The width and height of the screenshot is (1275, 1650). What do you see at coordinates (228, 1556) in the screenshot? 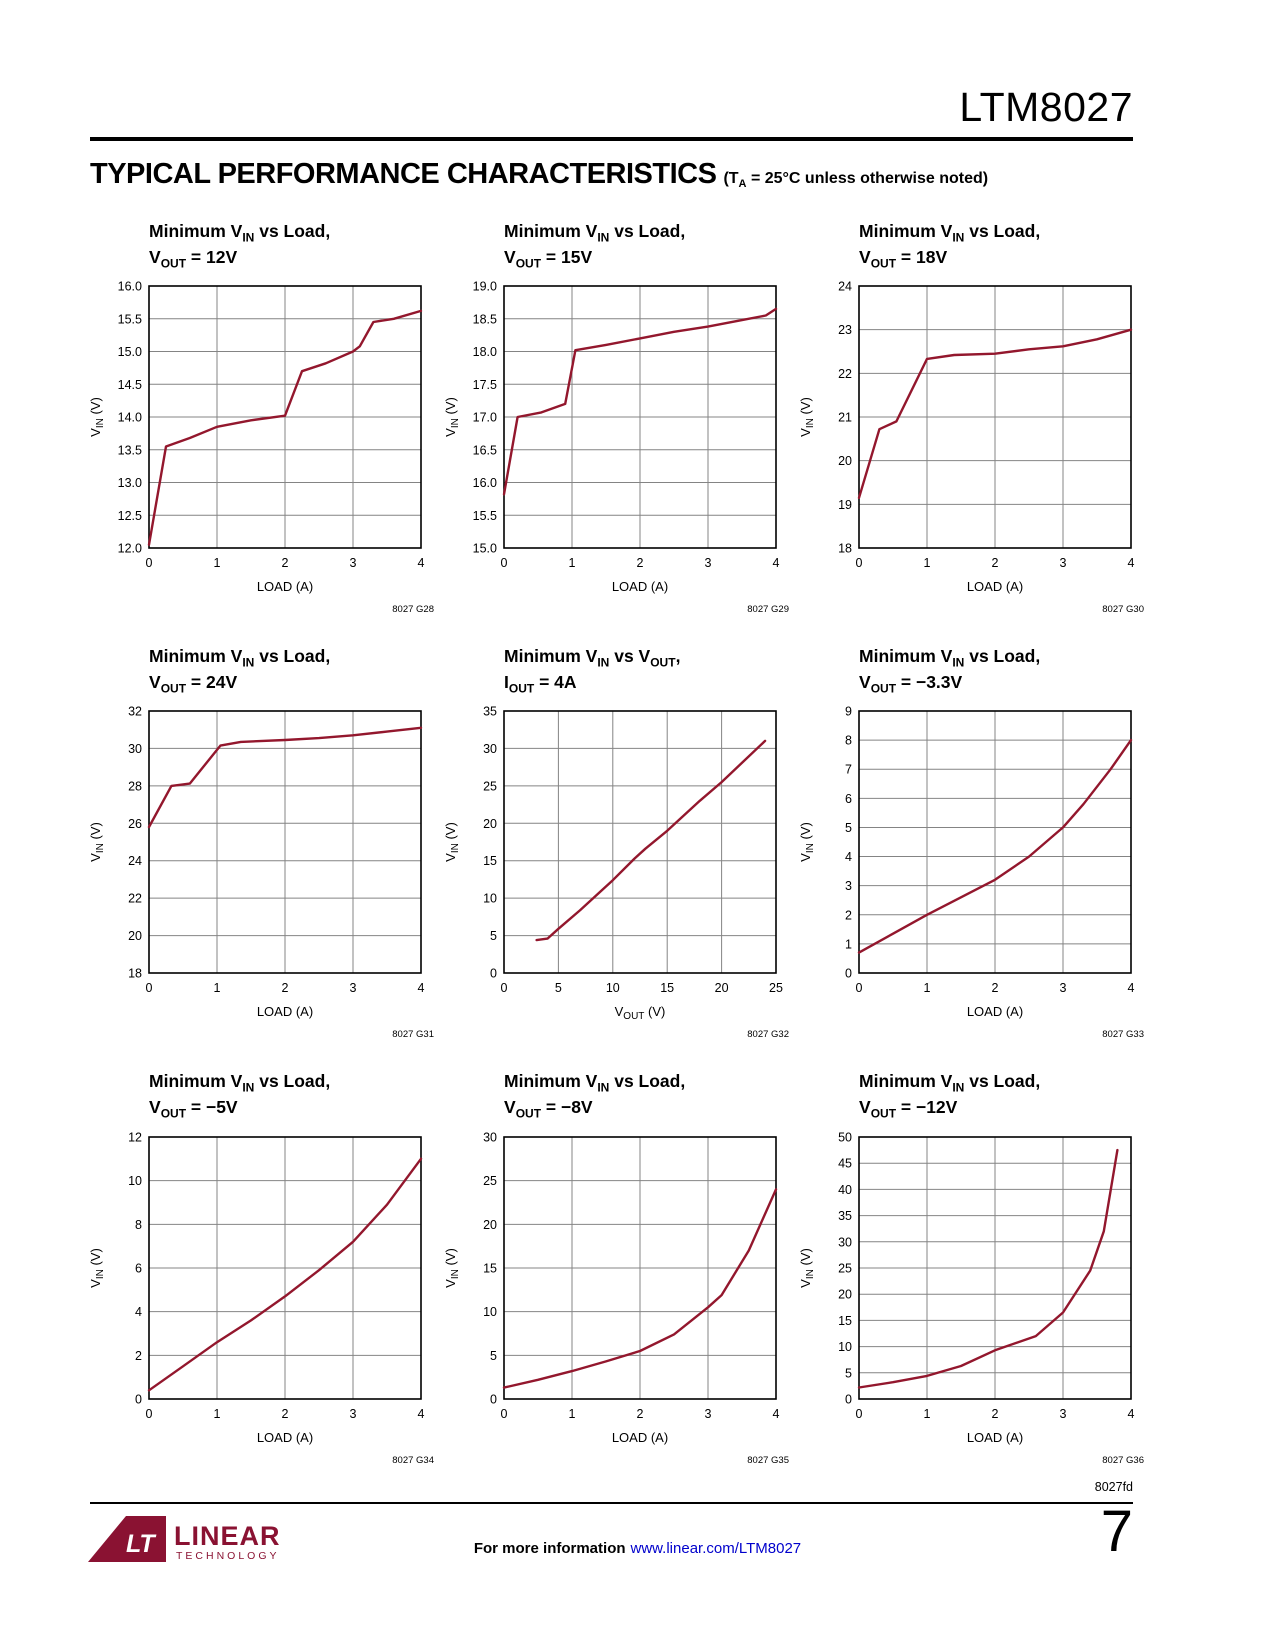
I see `logo-sub-text: TECHNOLOGY` at bounding box center [228, 1556].